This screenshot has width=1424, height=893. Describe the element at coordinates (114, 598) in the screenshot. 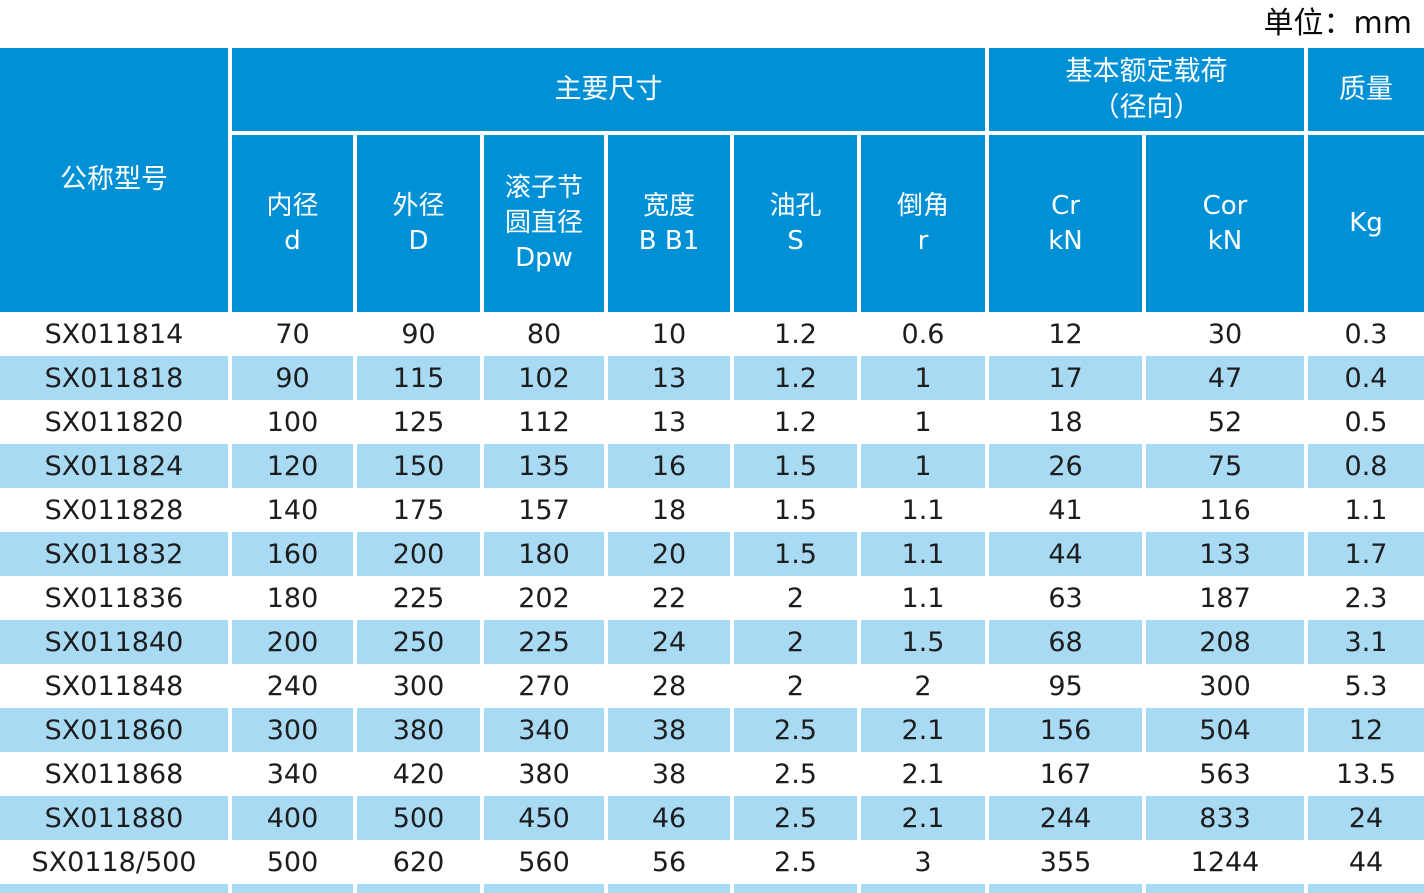

I see `model-cell: SX011836` at that location.